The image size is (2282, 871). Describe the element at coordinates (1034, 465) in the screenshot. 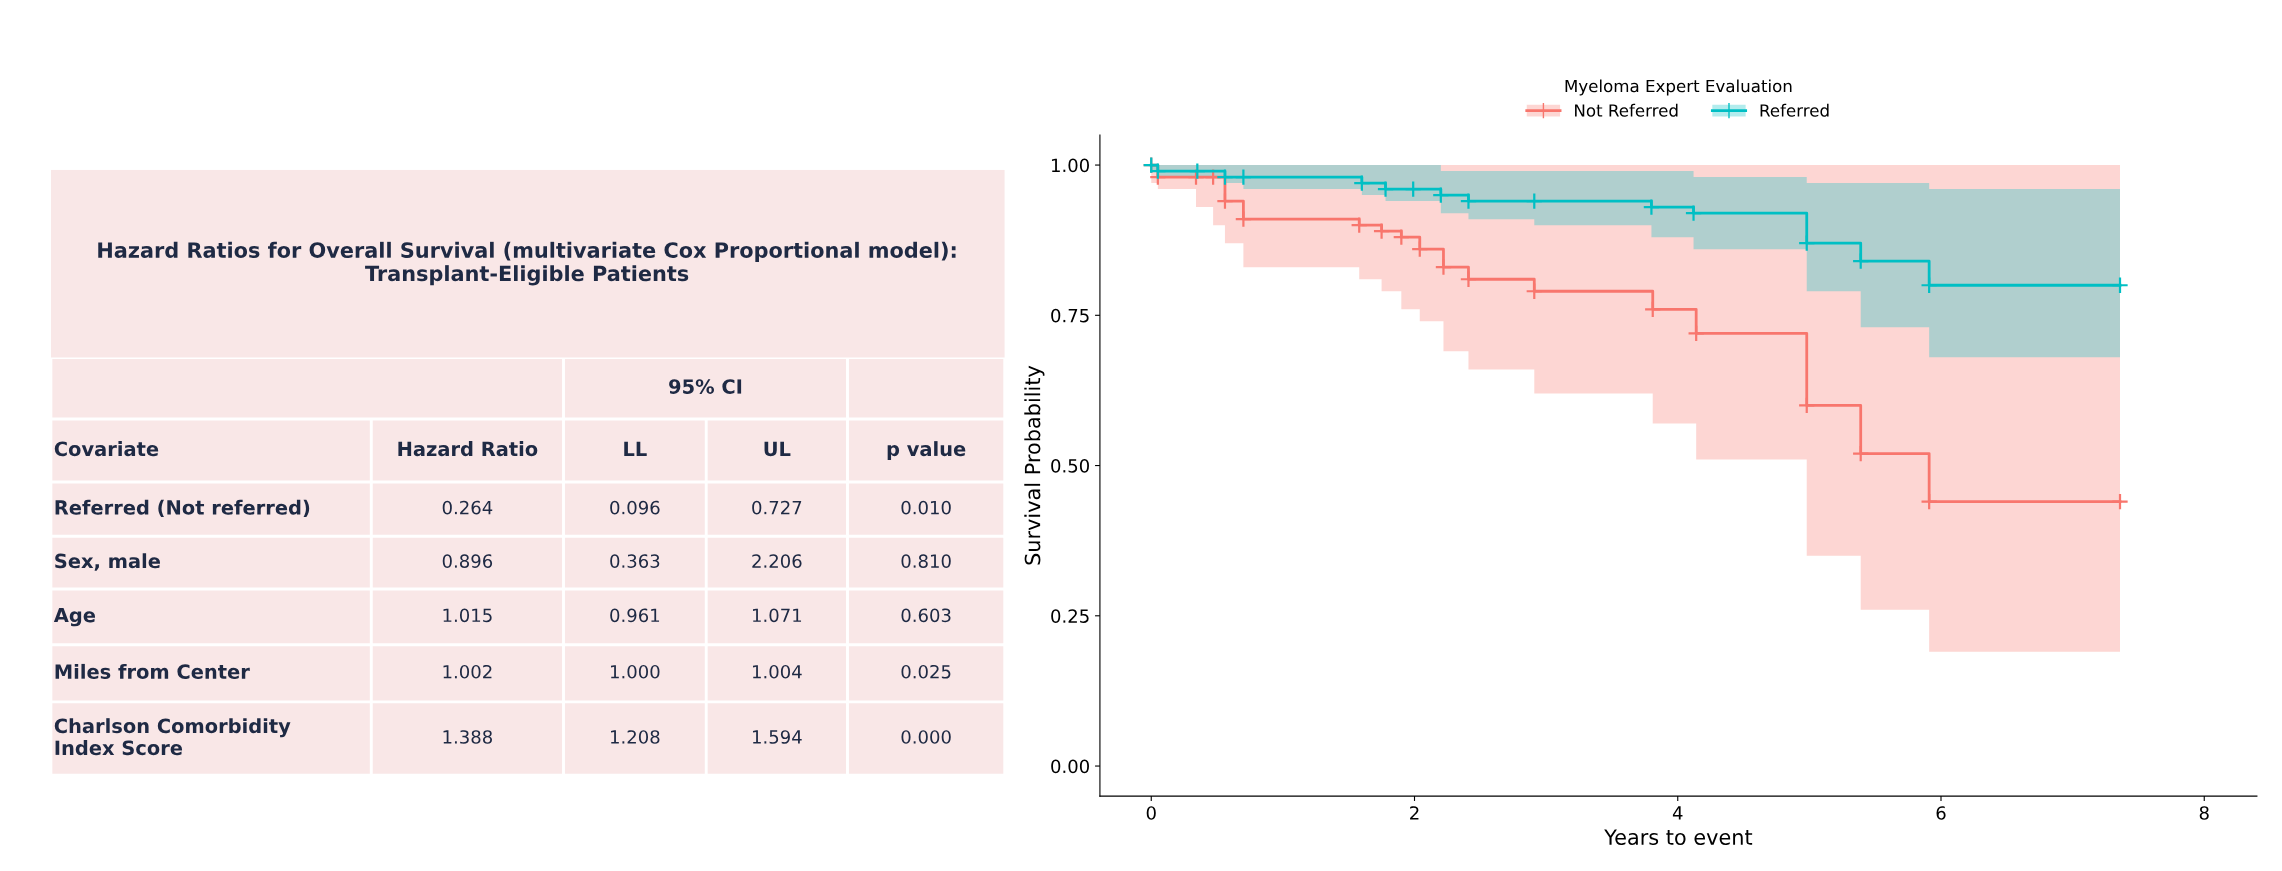

I see `y-axis-title: Survival Probability` at that location.